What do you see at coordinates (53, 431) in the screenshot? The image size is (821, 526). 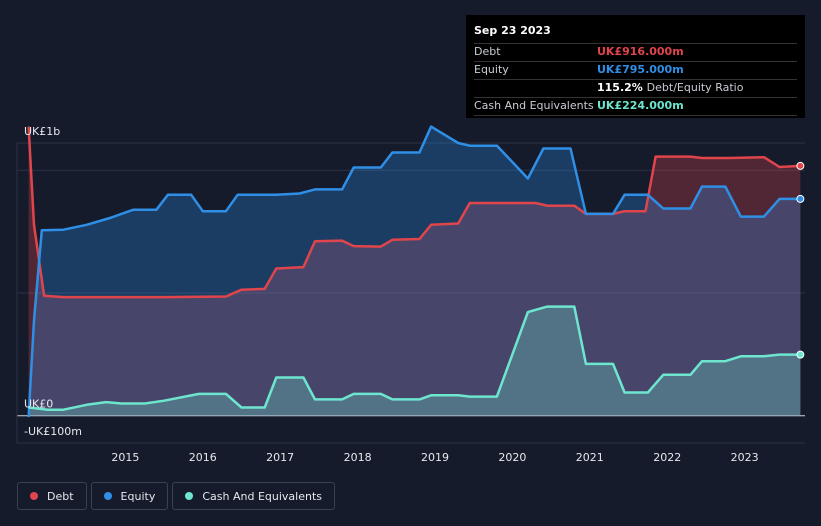 I see `y-tick-label: -UK£100m` at bounding box center [53, 431].